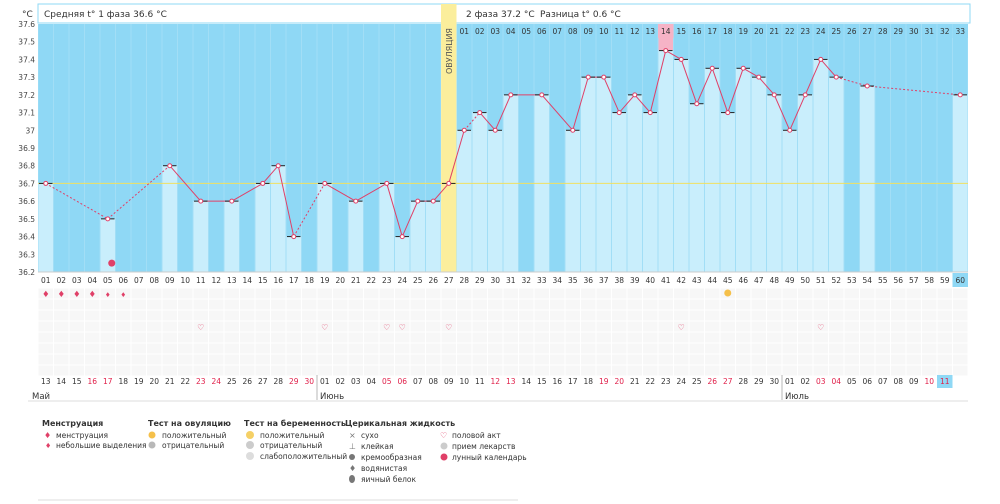 The width and height of the screenshot is (1000, 504). What do you see at coordinates (340, 381) in the screenshot?
I see `date-label: 02` at bounding box center [340, 381].